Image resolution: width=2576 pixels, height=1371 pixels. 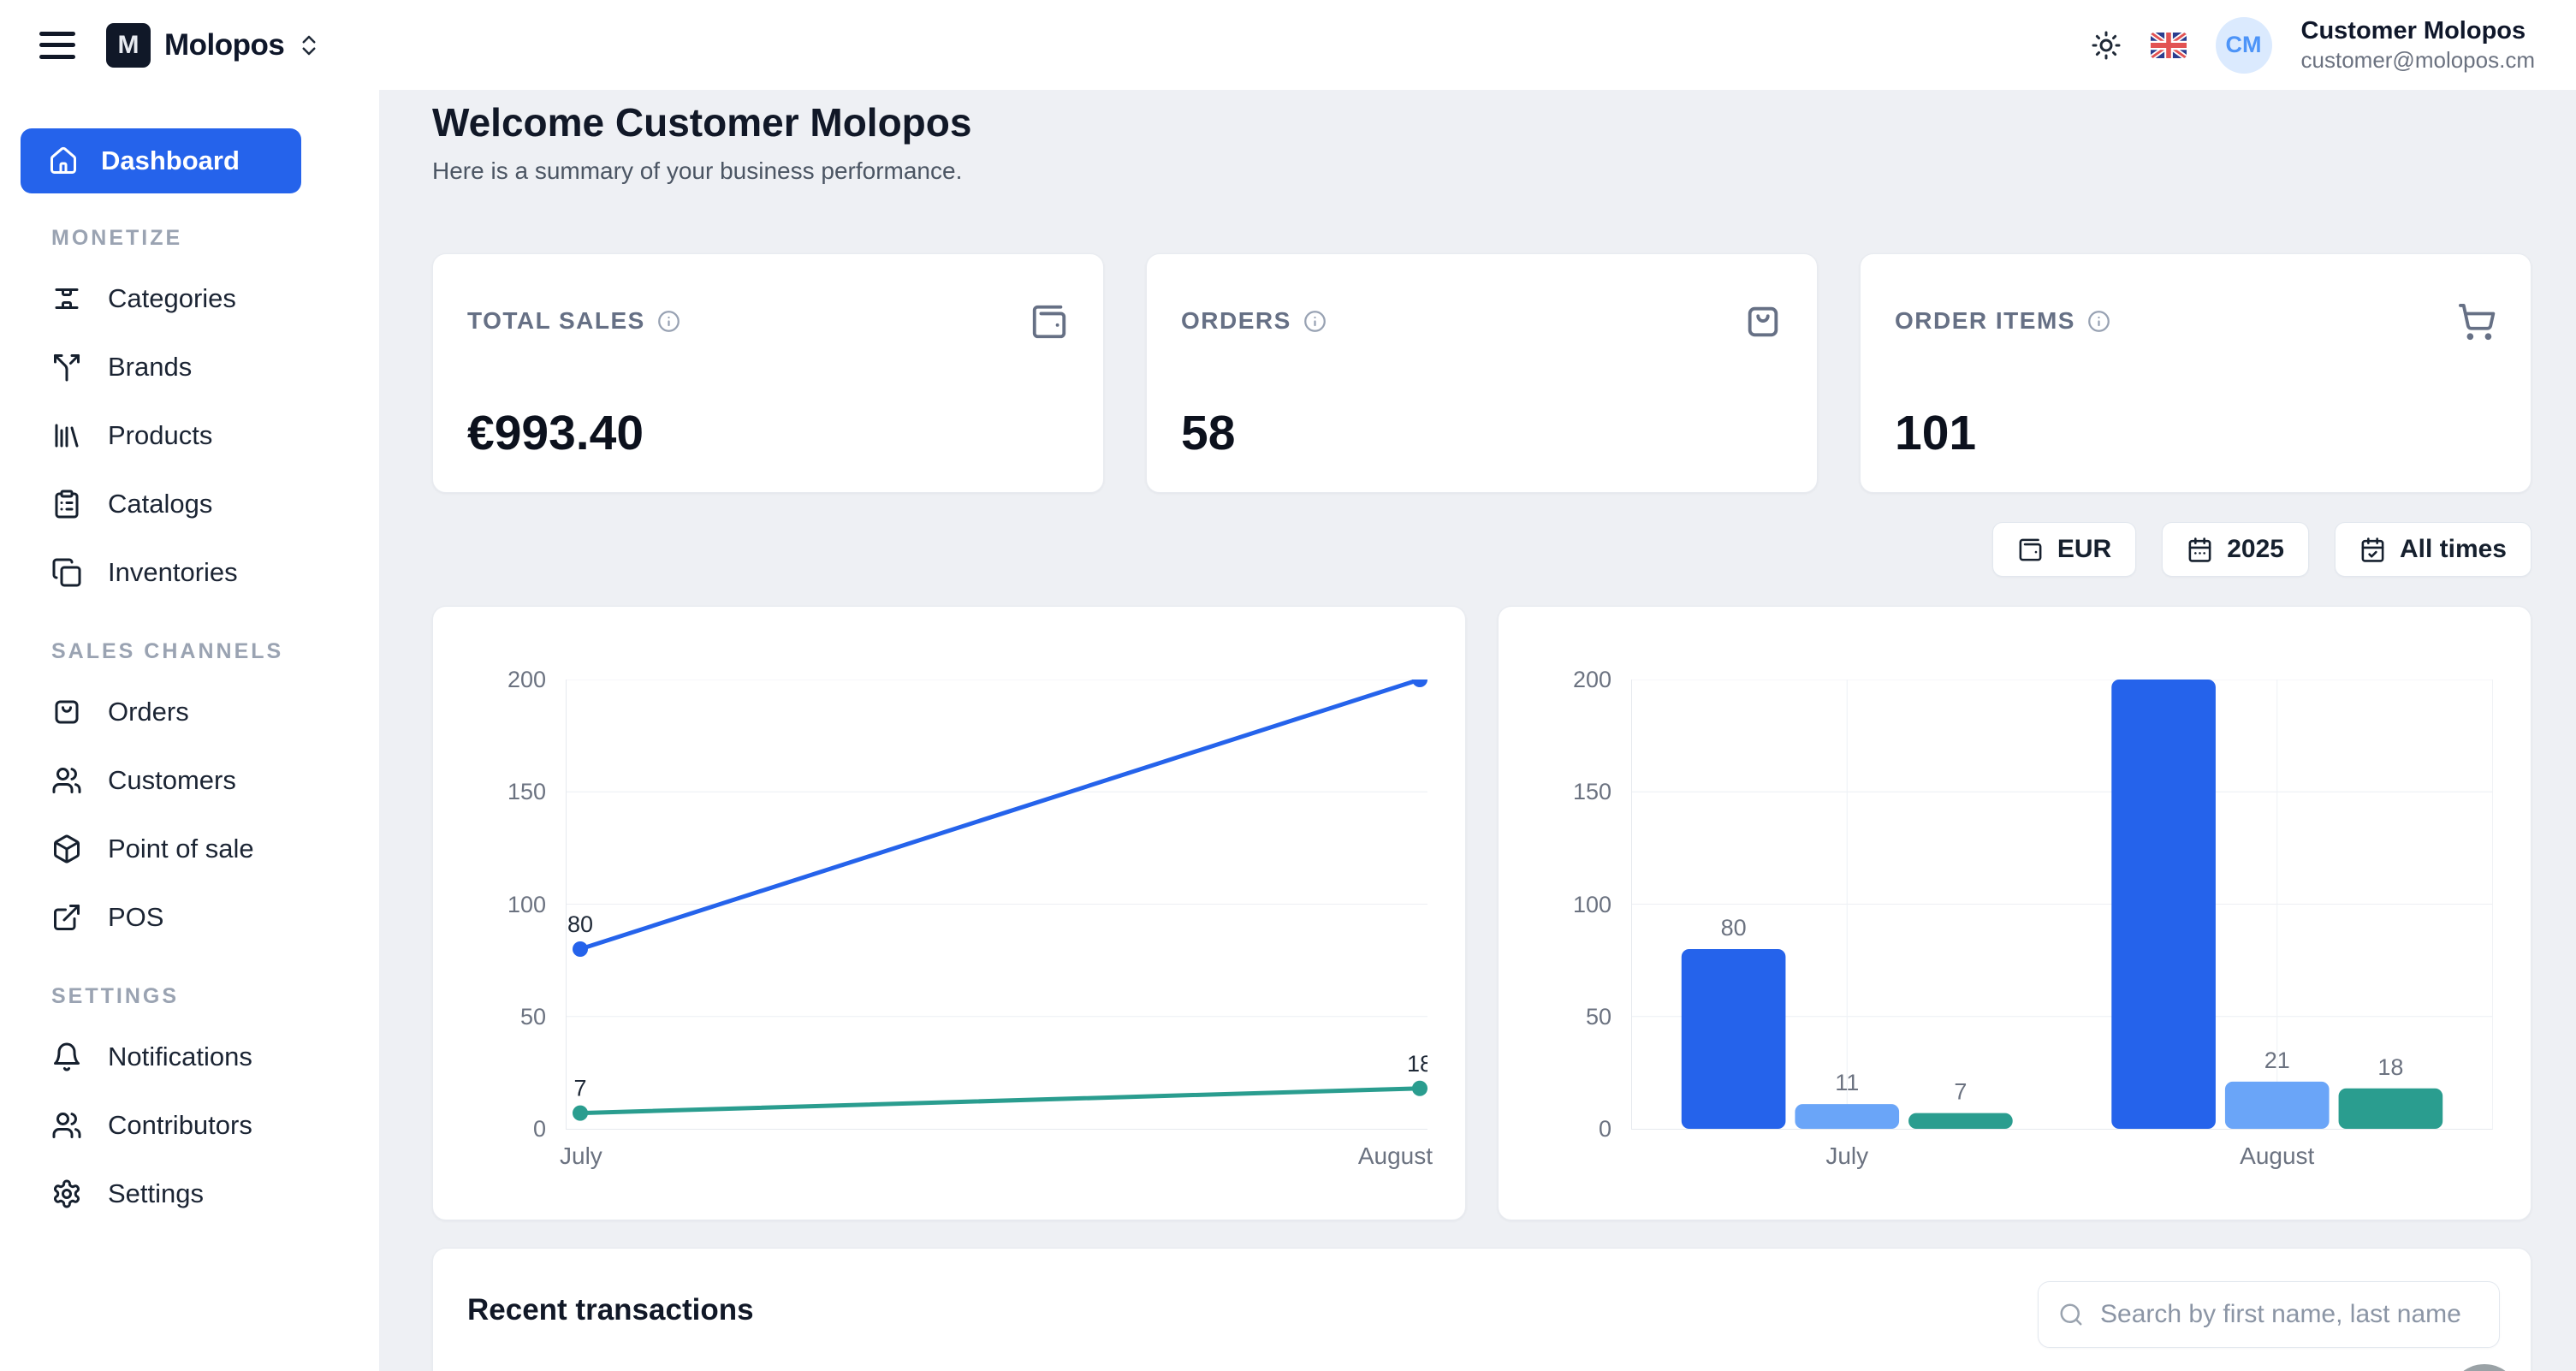 I want to click on sidebar-section-monetize: MONETIZE, so click(x=117, y=238).